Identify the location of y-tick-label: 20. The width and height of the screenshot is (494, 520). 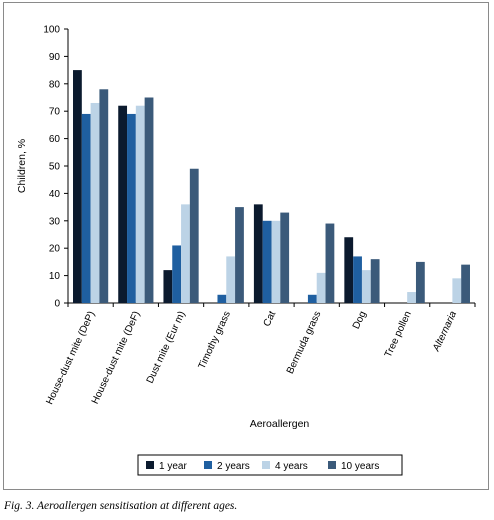
(55, 249).